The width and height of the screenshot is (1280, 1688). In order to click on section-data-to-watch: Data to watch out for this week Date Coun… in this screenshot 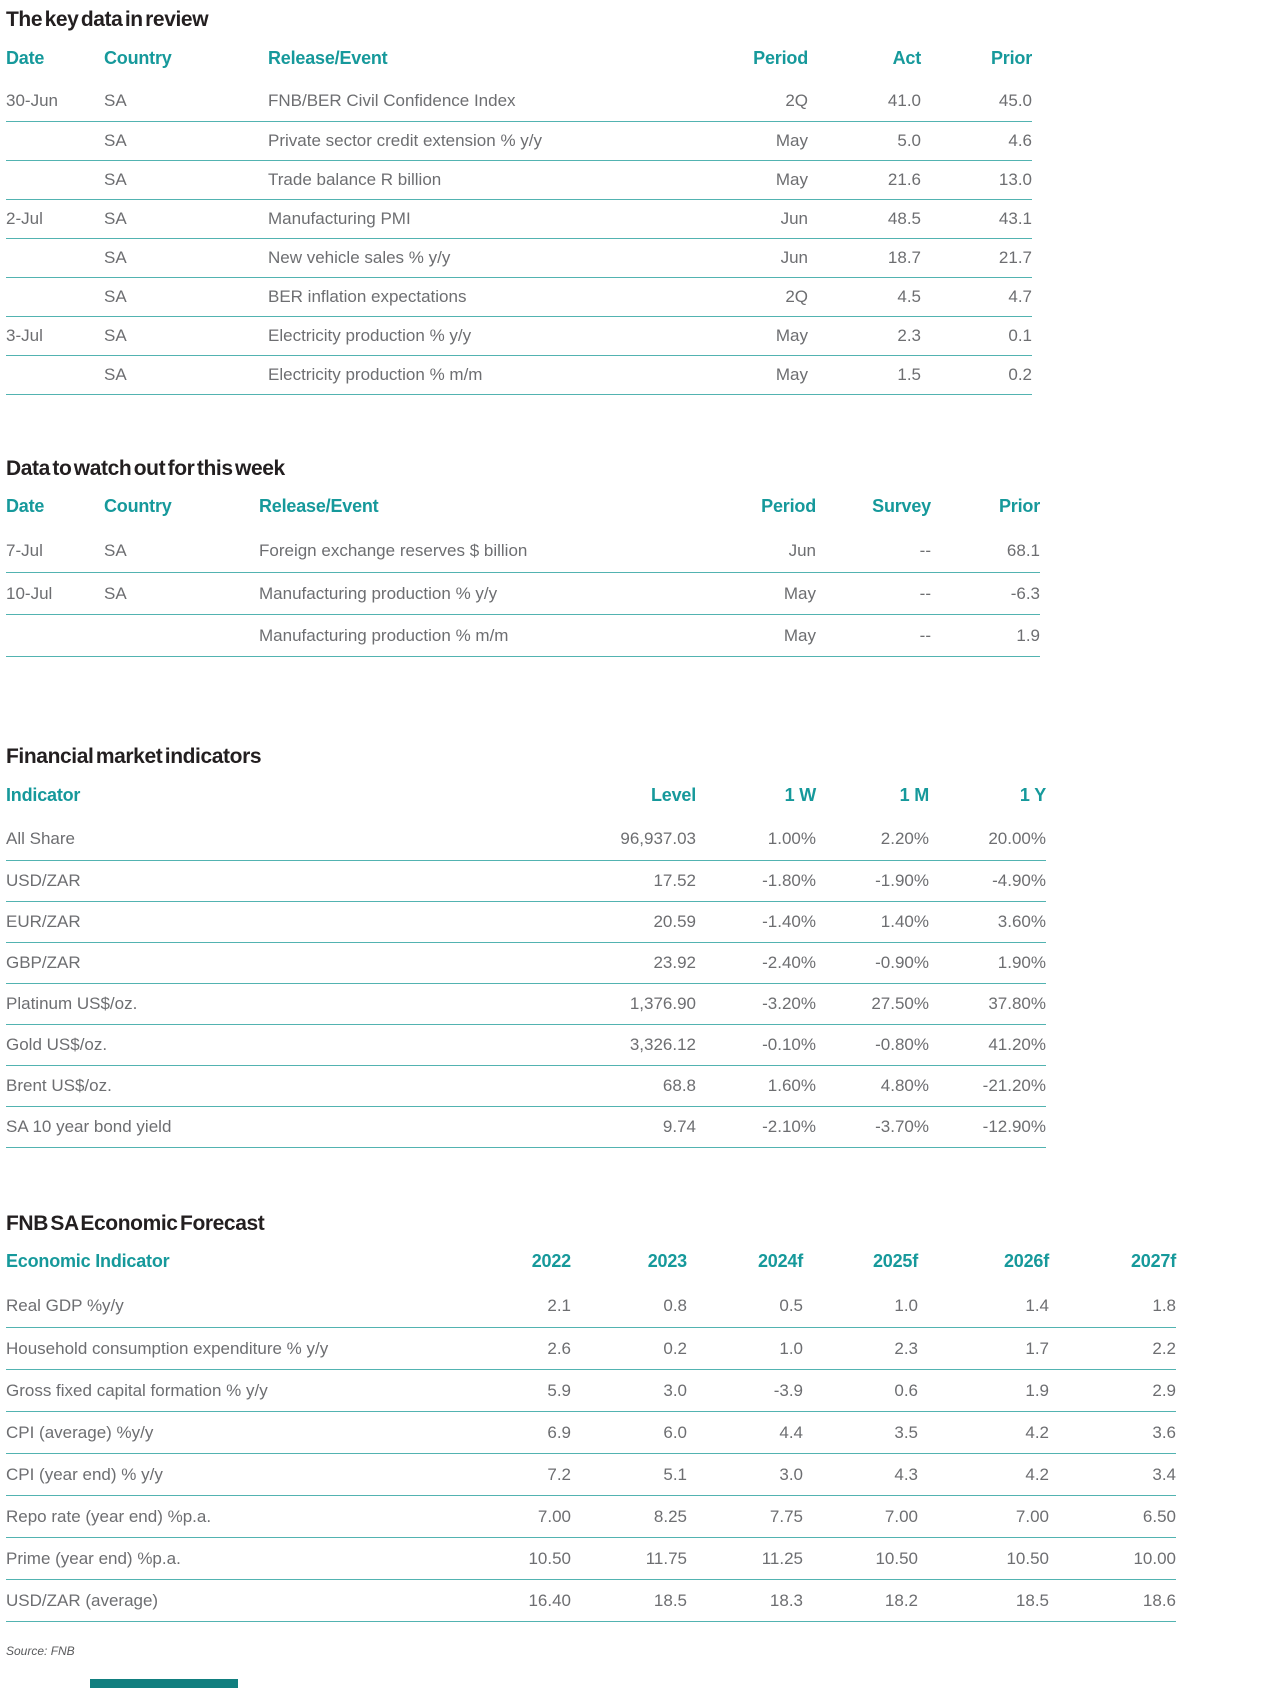, I will do `click(643, 557)`.